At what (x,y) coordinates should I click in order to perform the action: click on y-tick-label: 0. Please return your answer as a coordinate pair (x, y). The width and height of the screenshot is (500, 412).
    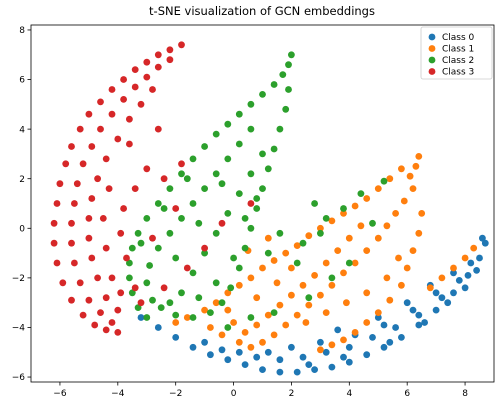
    Looking at the image, I should click on (22, 229).